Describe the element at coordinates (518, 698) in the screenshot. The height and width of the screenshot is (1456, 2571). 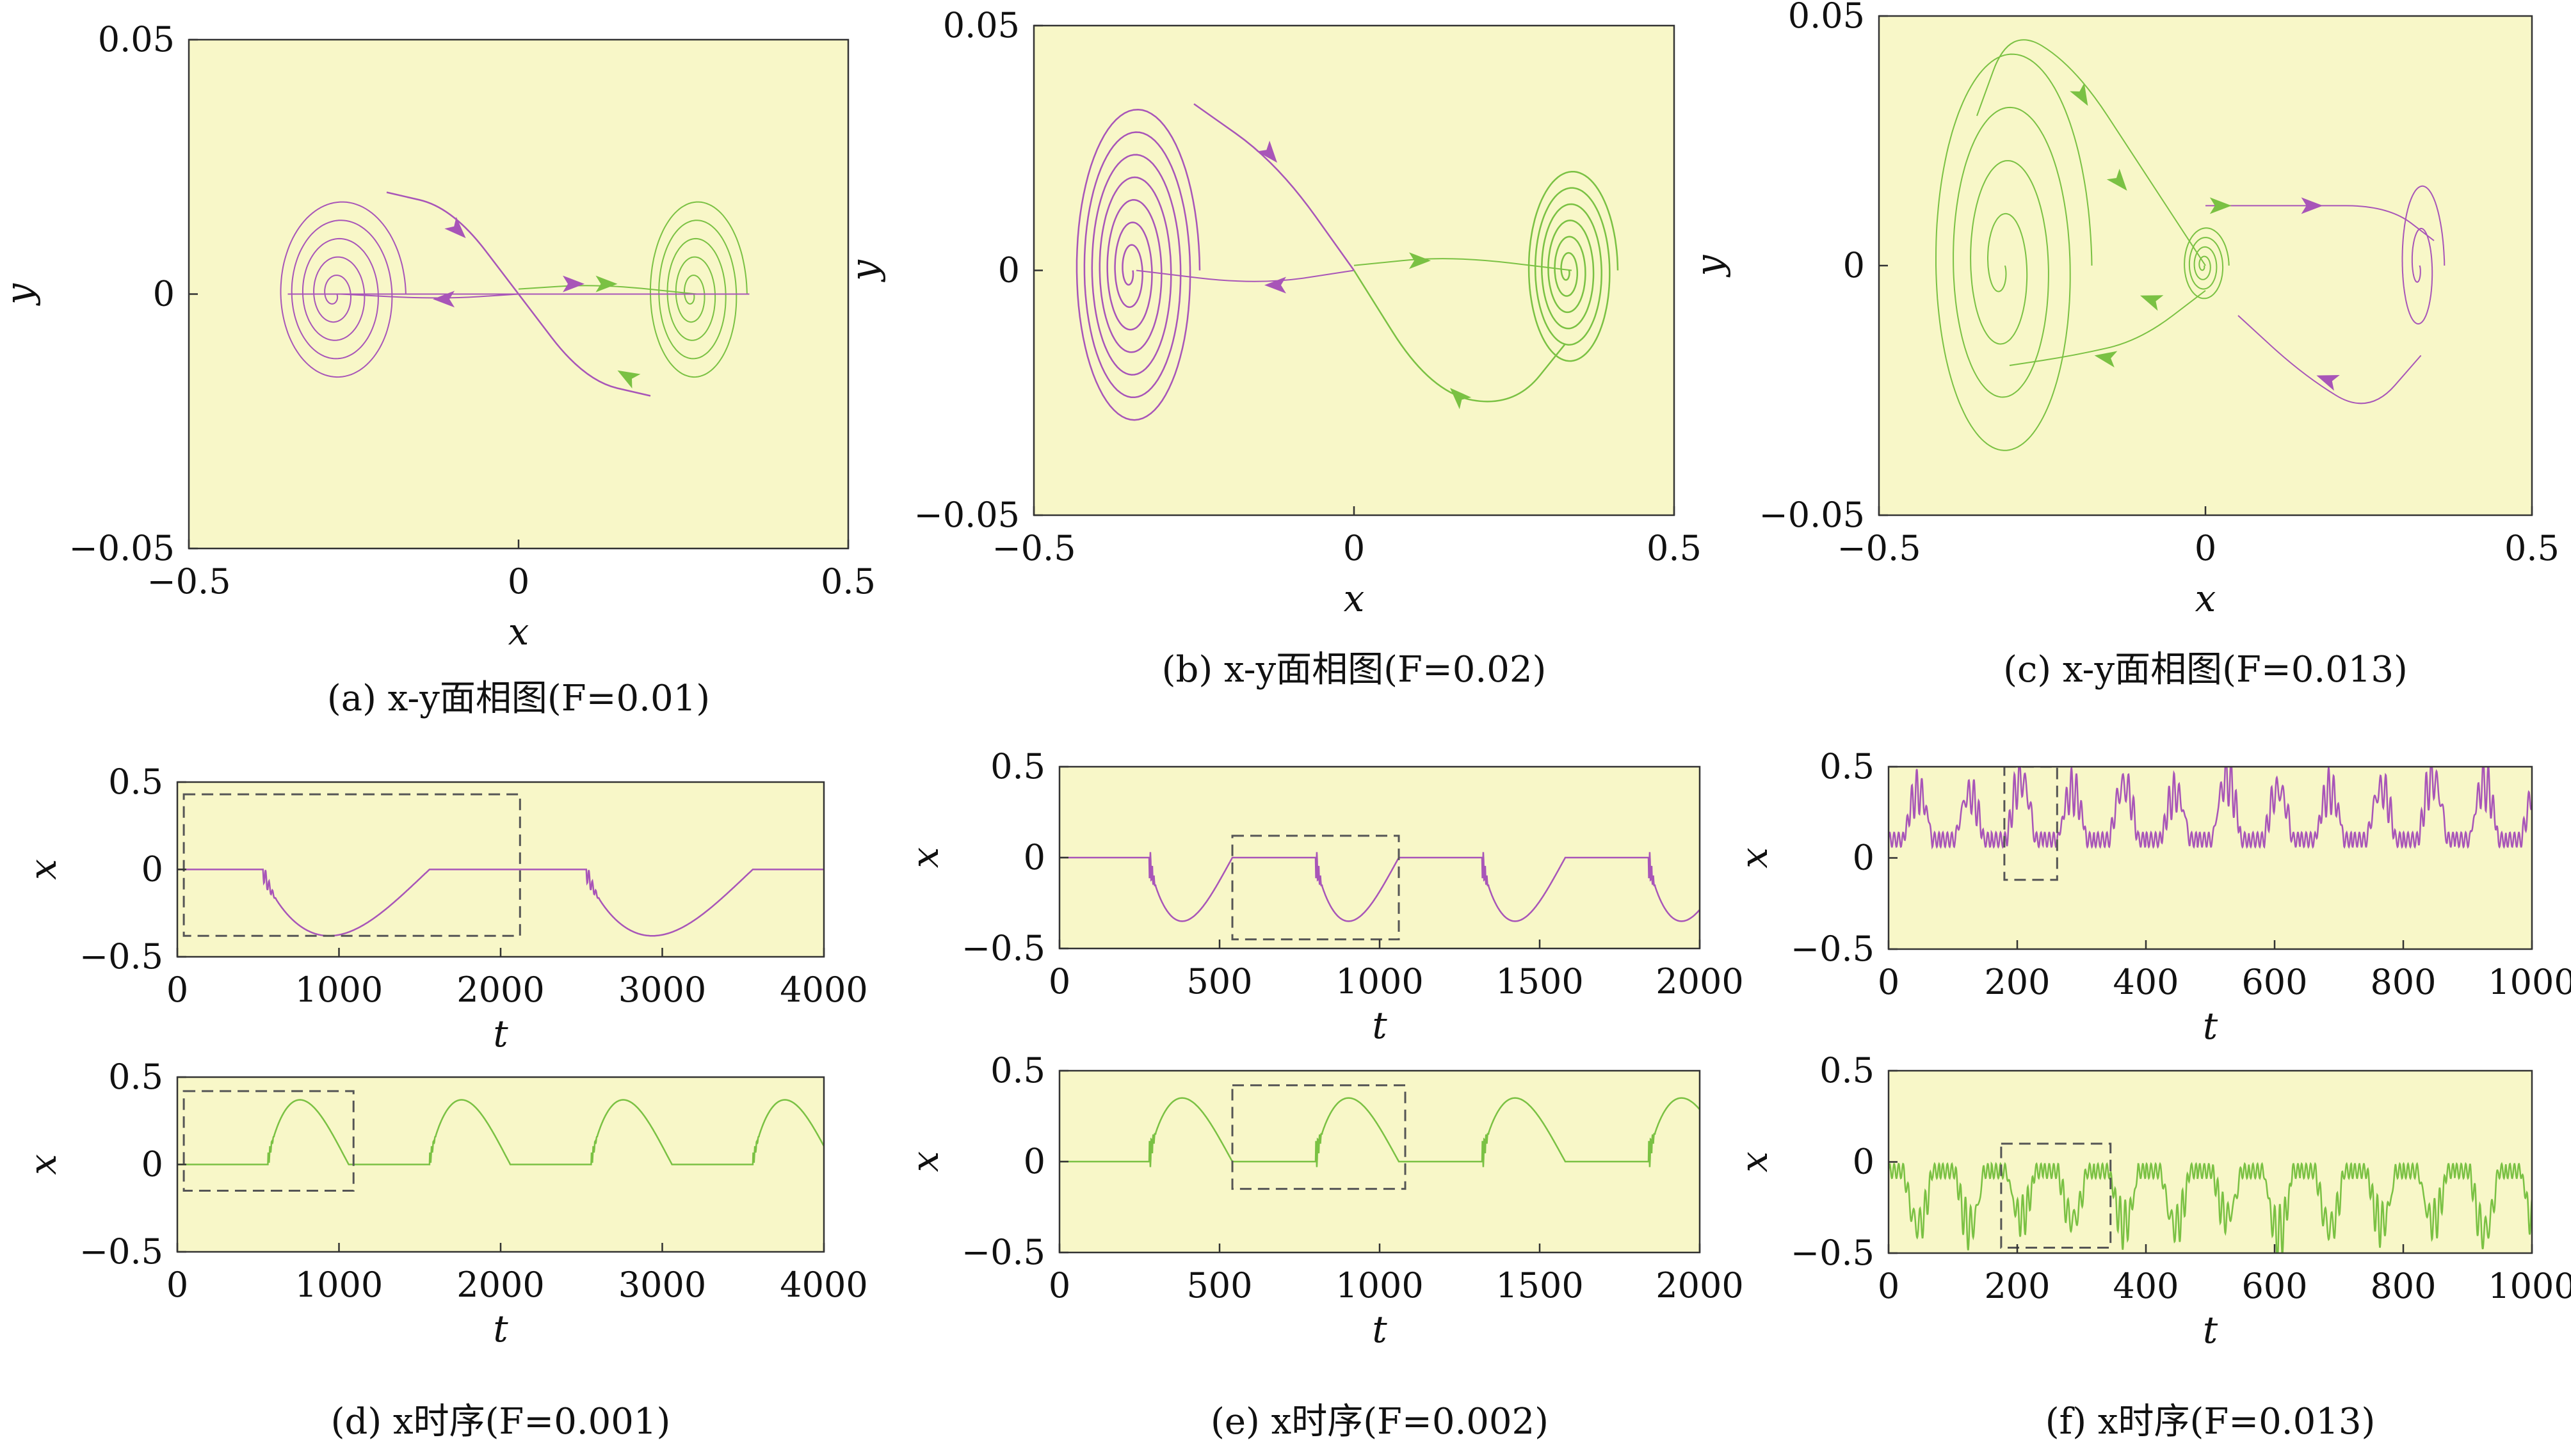
I see `panel-caption: (a) x-y面相图(F=0.01)` at that location.